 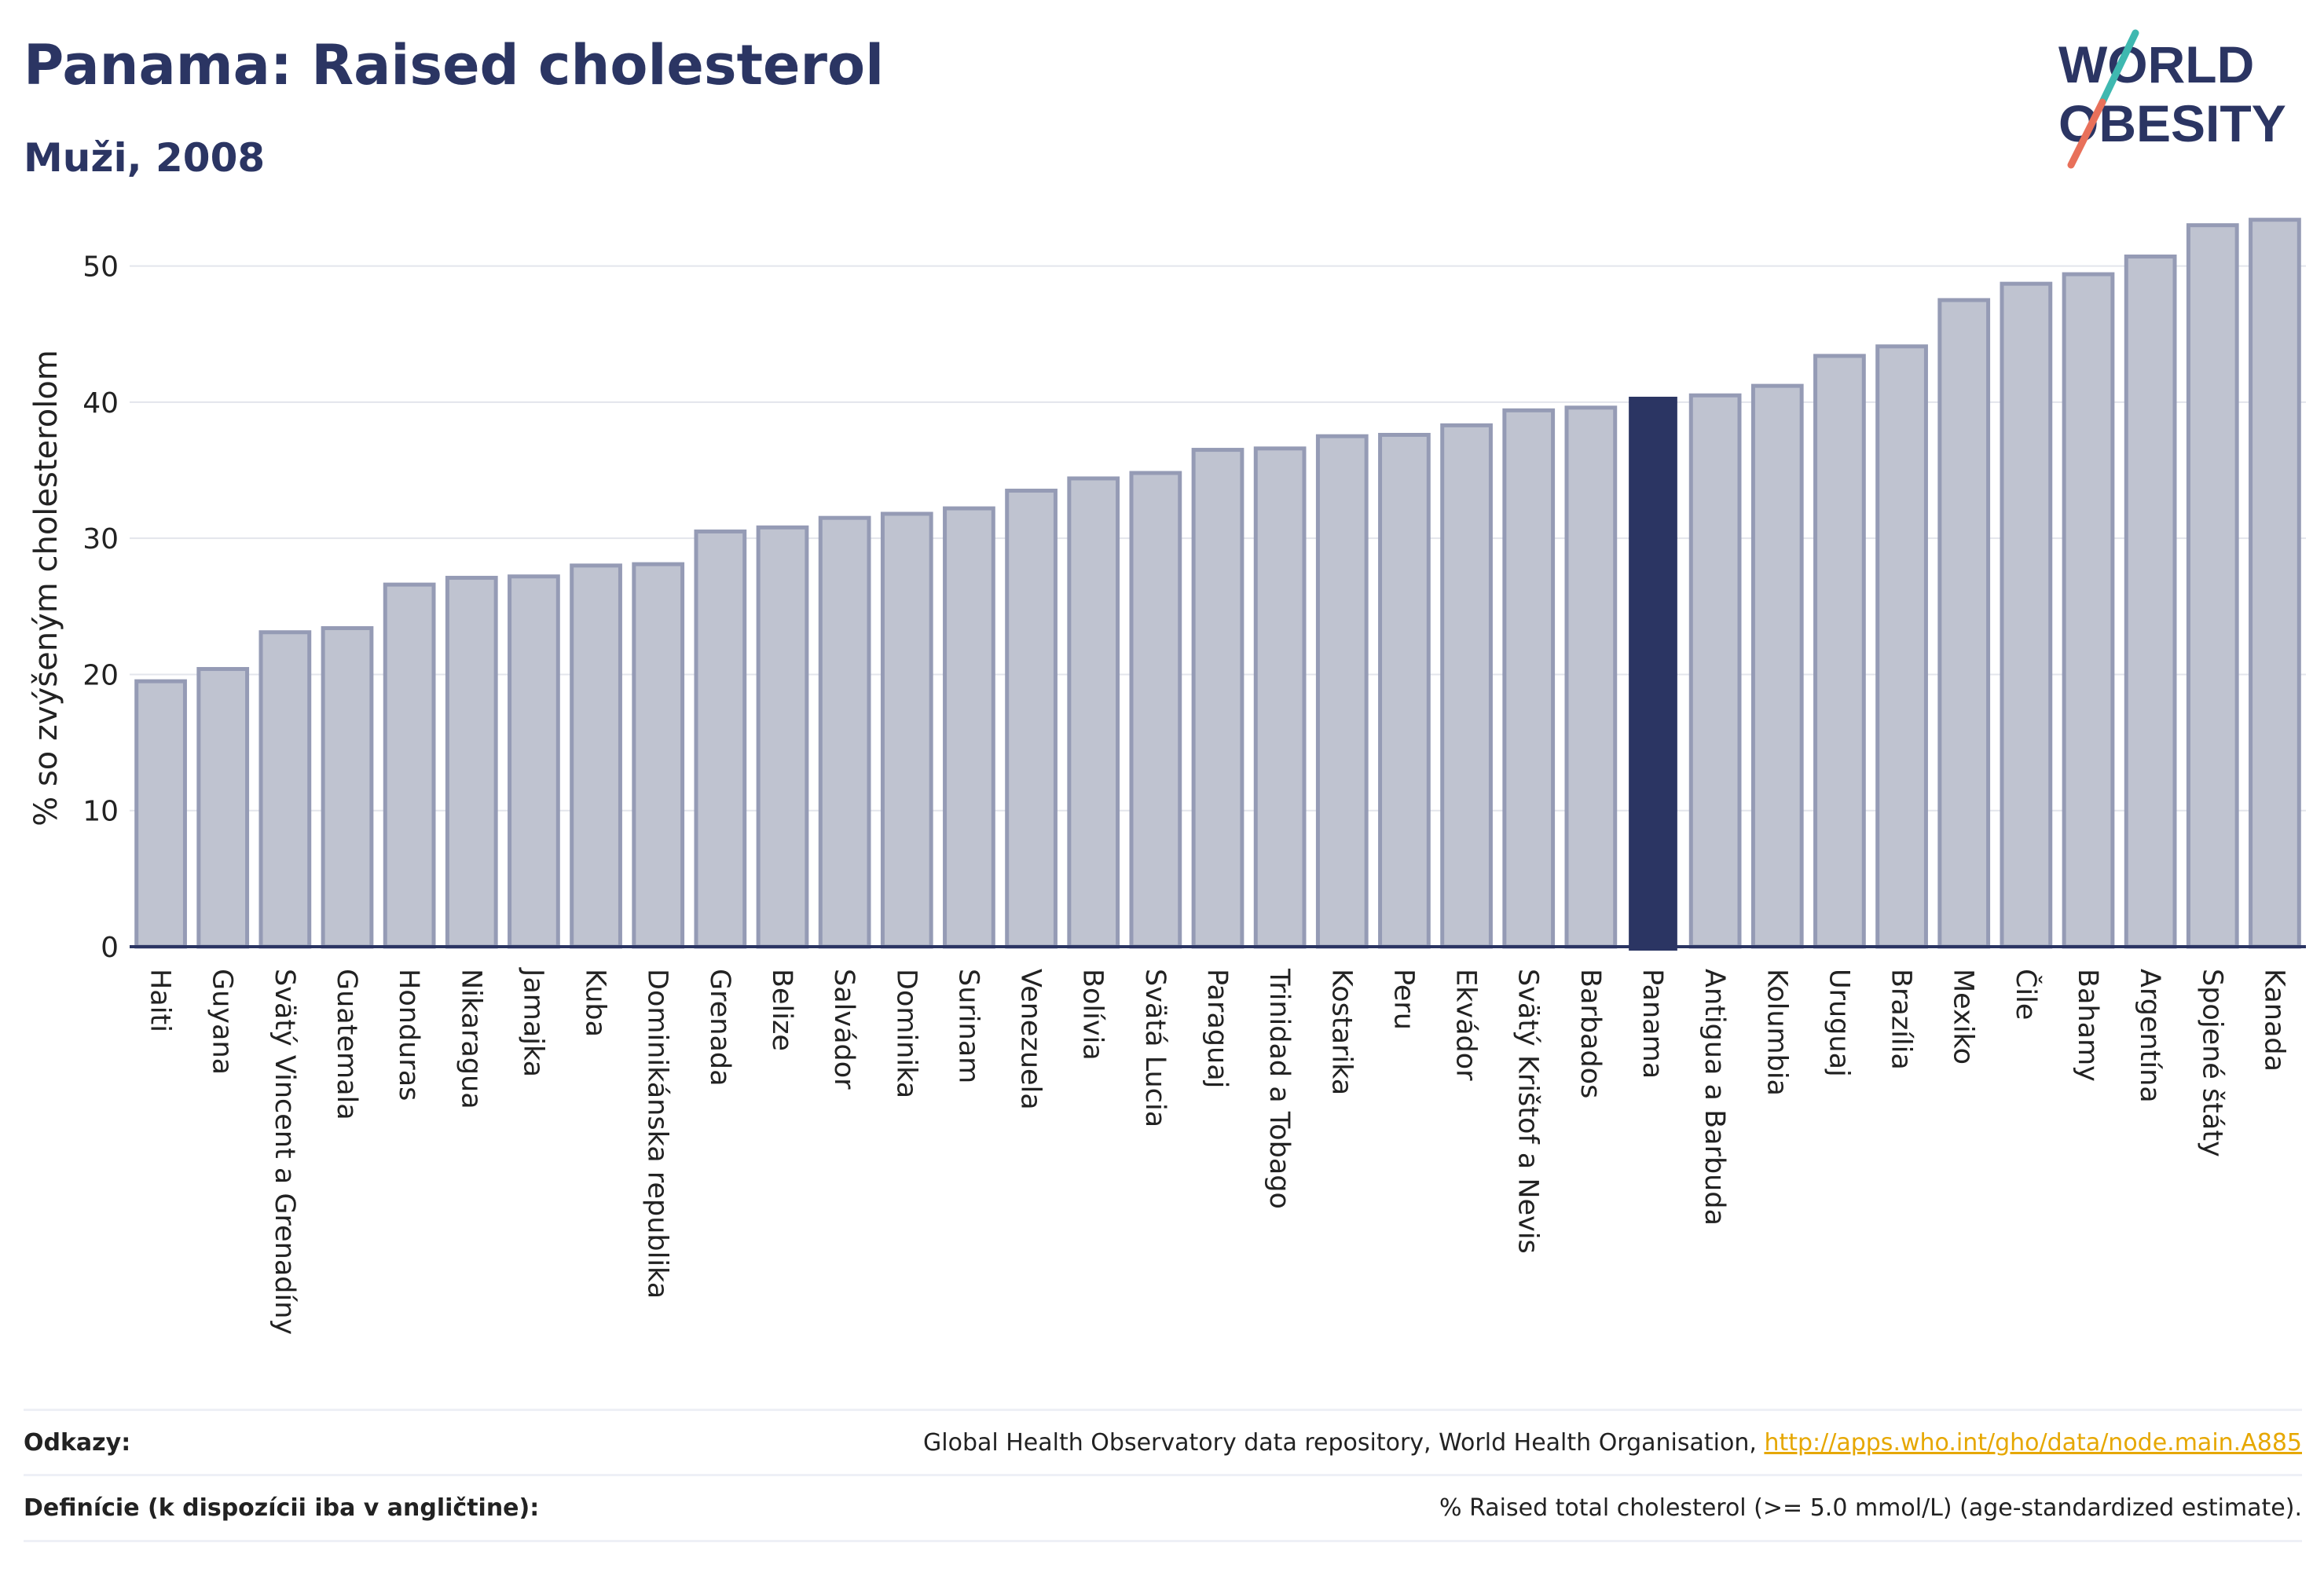 What do you see at coordinates (1217, 1028) in the screenshot?
I see `x-tick-label: Paraguaj` at bounding box center [1217, 1028].